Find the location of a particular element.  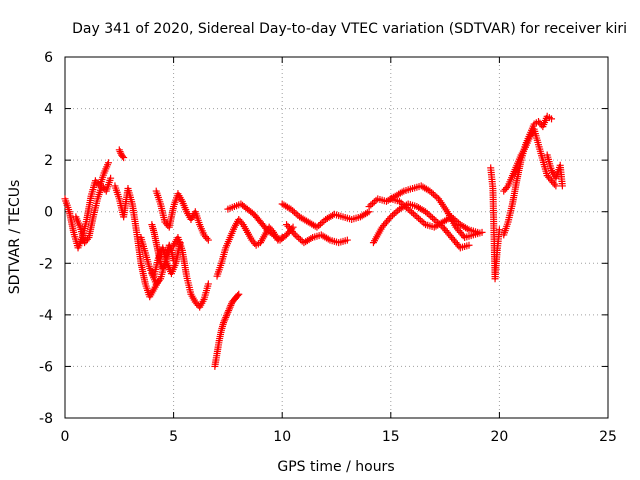

y-tick-label: 4 is located at coordinates (48, 110).